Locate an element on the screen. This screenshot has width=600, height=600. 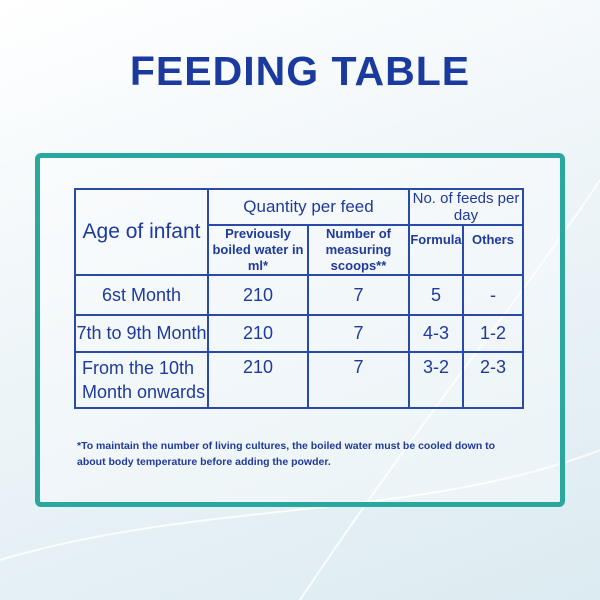
table-row: 6st Month 210 7 5 - is located at coordinates (299, 295).